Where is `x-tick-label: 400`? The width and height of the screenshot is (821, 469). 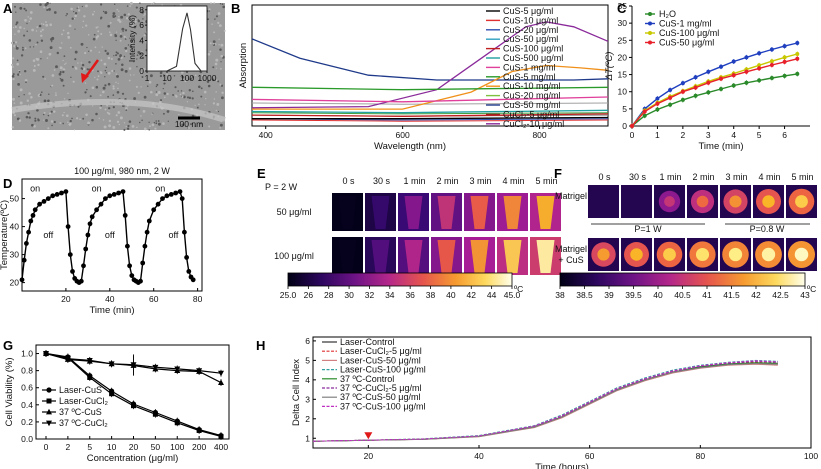 x-tick-label: 400 is located at coordinates (221, 447).